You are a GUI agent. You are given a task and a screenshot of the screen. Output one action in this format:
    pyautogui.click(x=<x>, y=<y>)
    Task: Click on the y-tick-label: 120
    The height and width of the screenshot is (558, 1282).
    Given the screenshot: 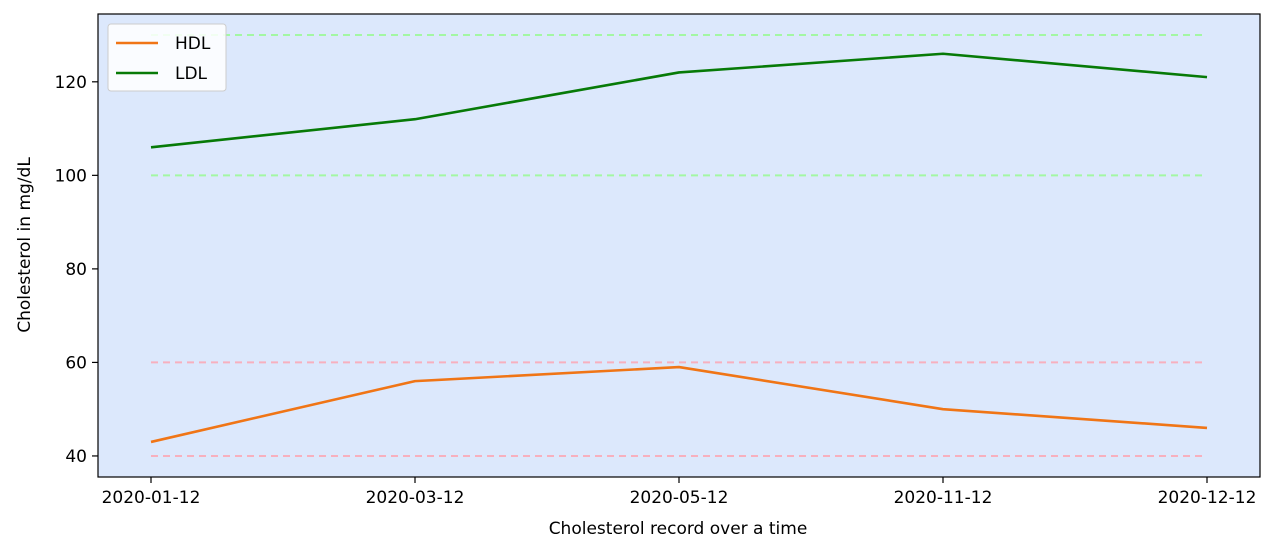 What is the action you would take?
    pyautogui.click(x=71, y=83)
    